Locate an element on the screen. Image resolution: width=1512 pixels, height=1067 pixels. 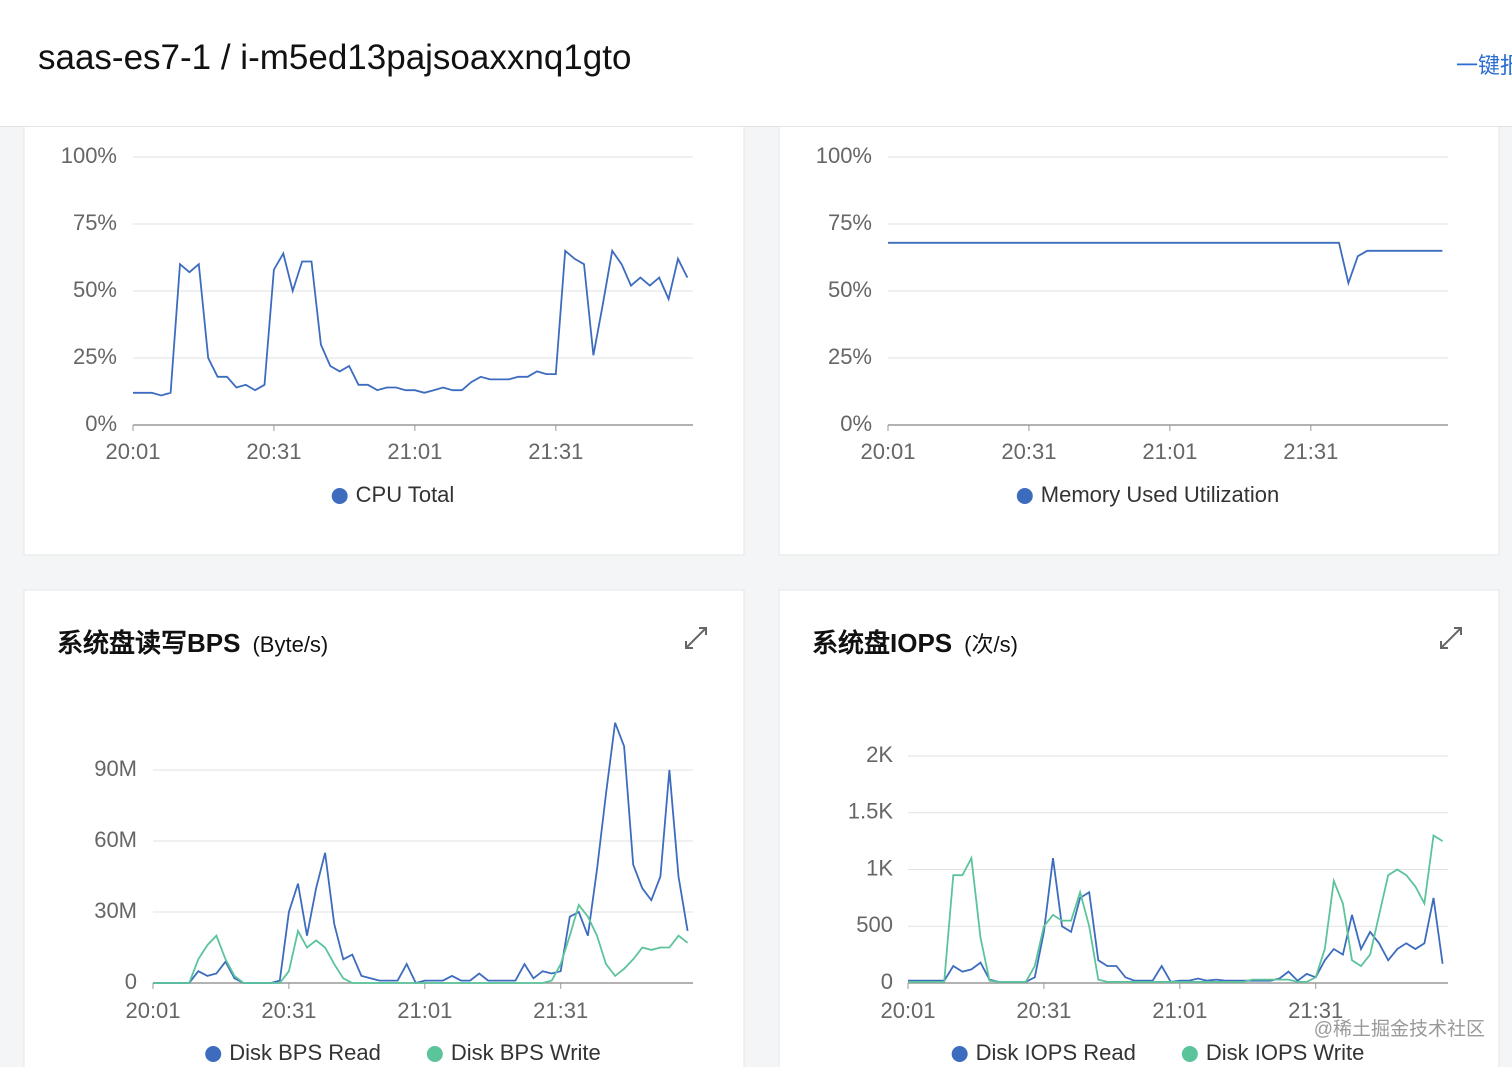
chart-title: 系统盘IOPS is located at coordinates (882, 643).